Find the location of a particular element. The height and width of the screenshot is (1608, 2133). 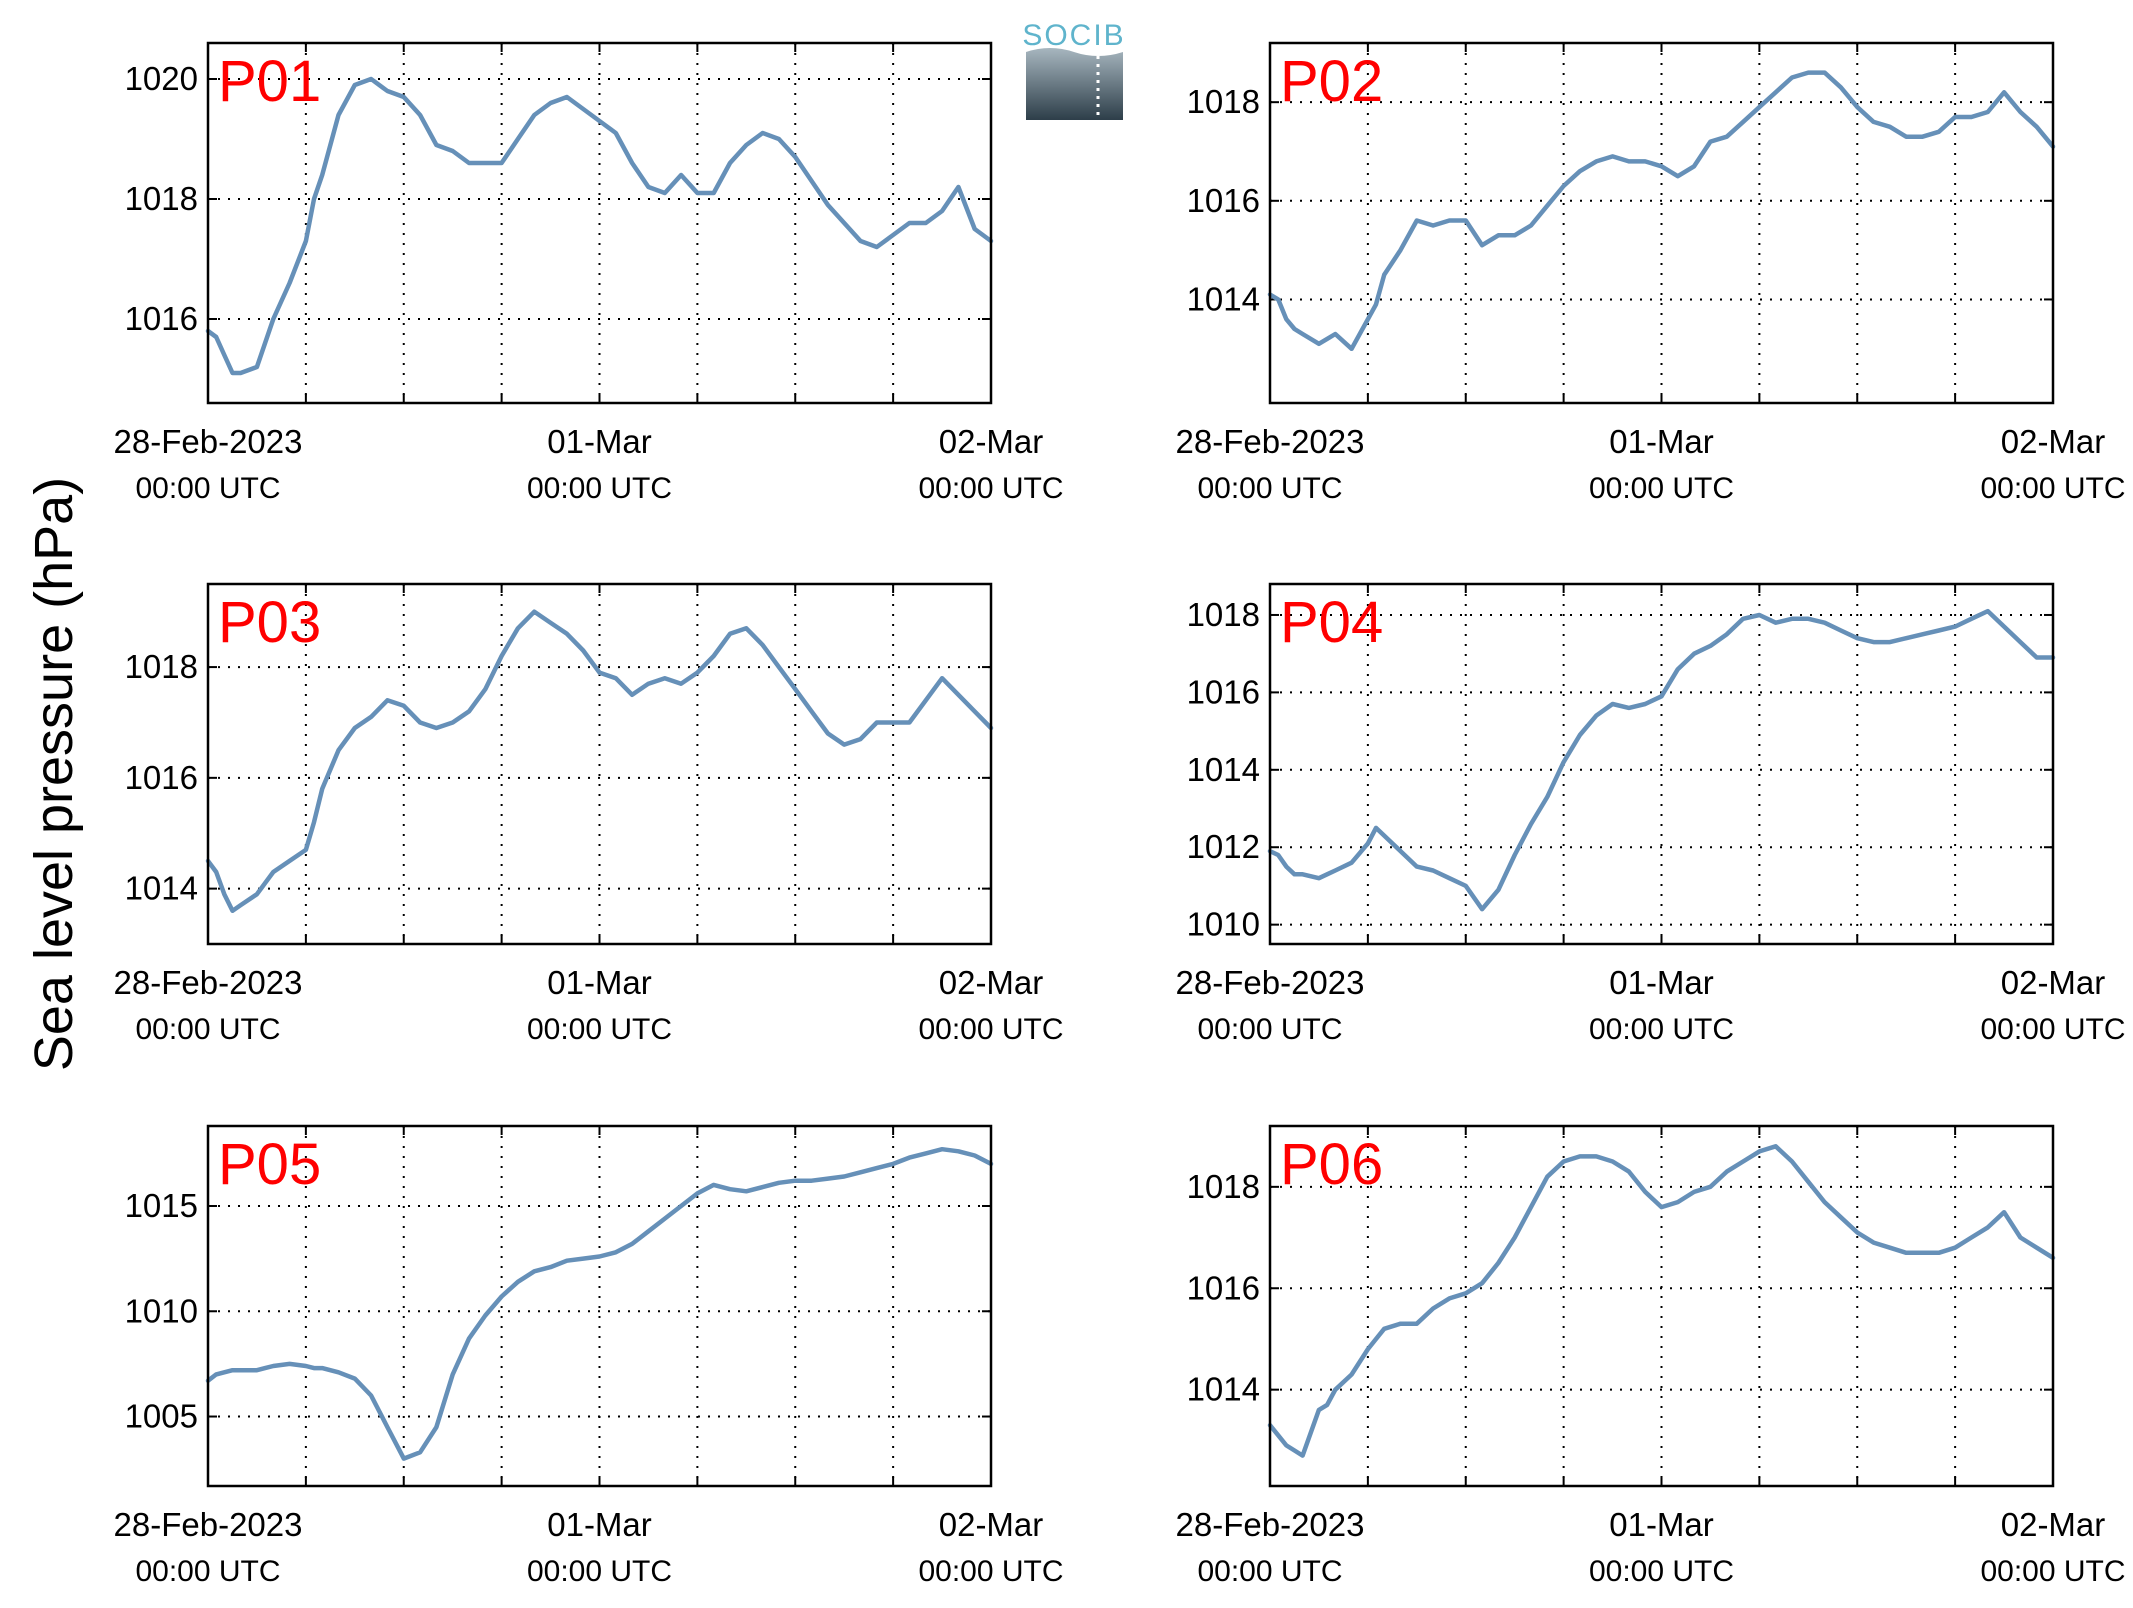

y-tick-label: 1005 is located at coordinates (161, 1416).